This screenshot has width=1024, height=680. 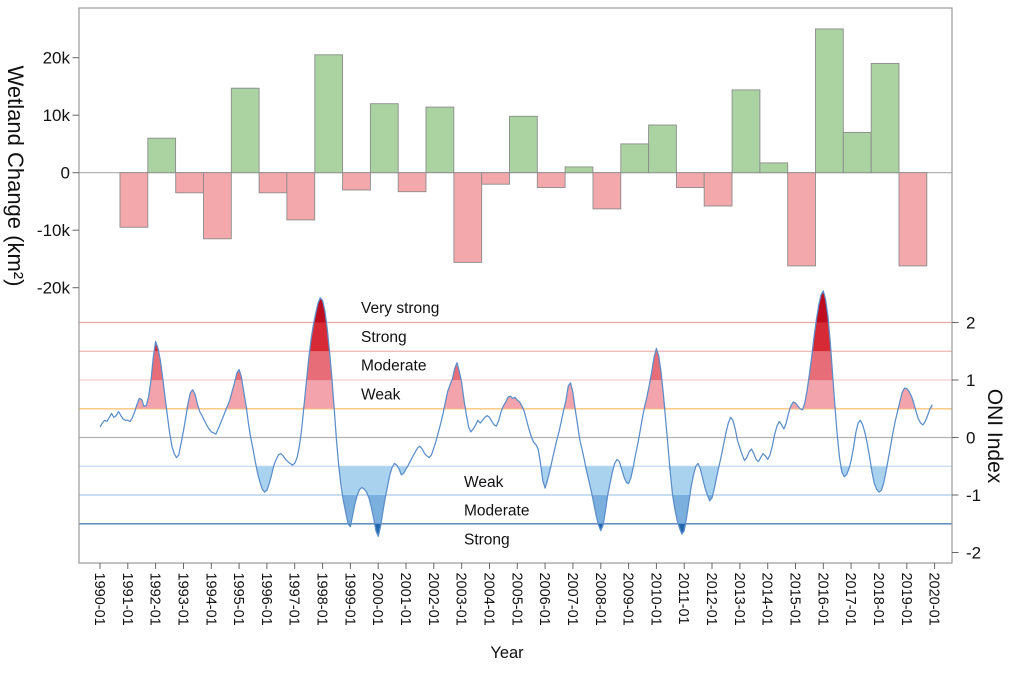 What do you see at coordinates (906, 599) in the screenshot?
I see `x-tick-label-2019-01: 2019-01` at bounding box center [906, 599].